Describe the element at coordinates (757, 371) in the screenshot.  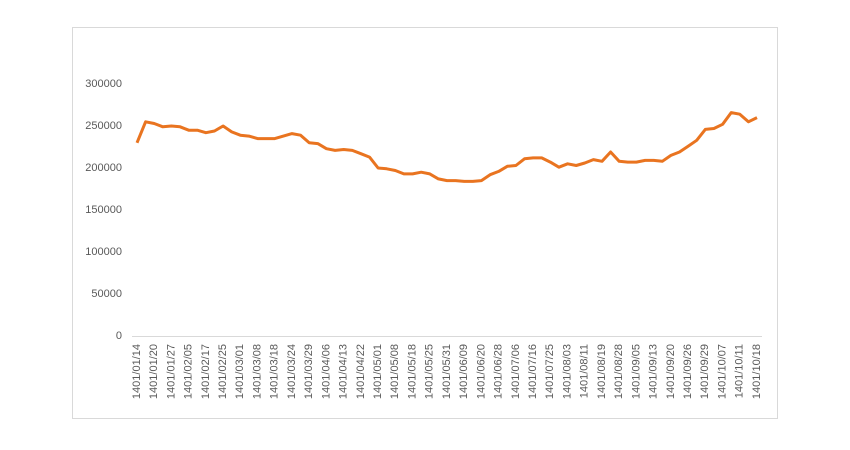
I see `x-tick-label: 1401/10/18` at that location.